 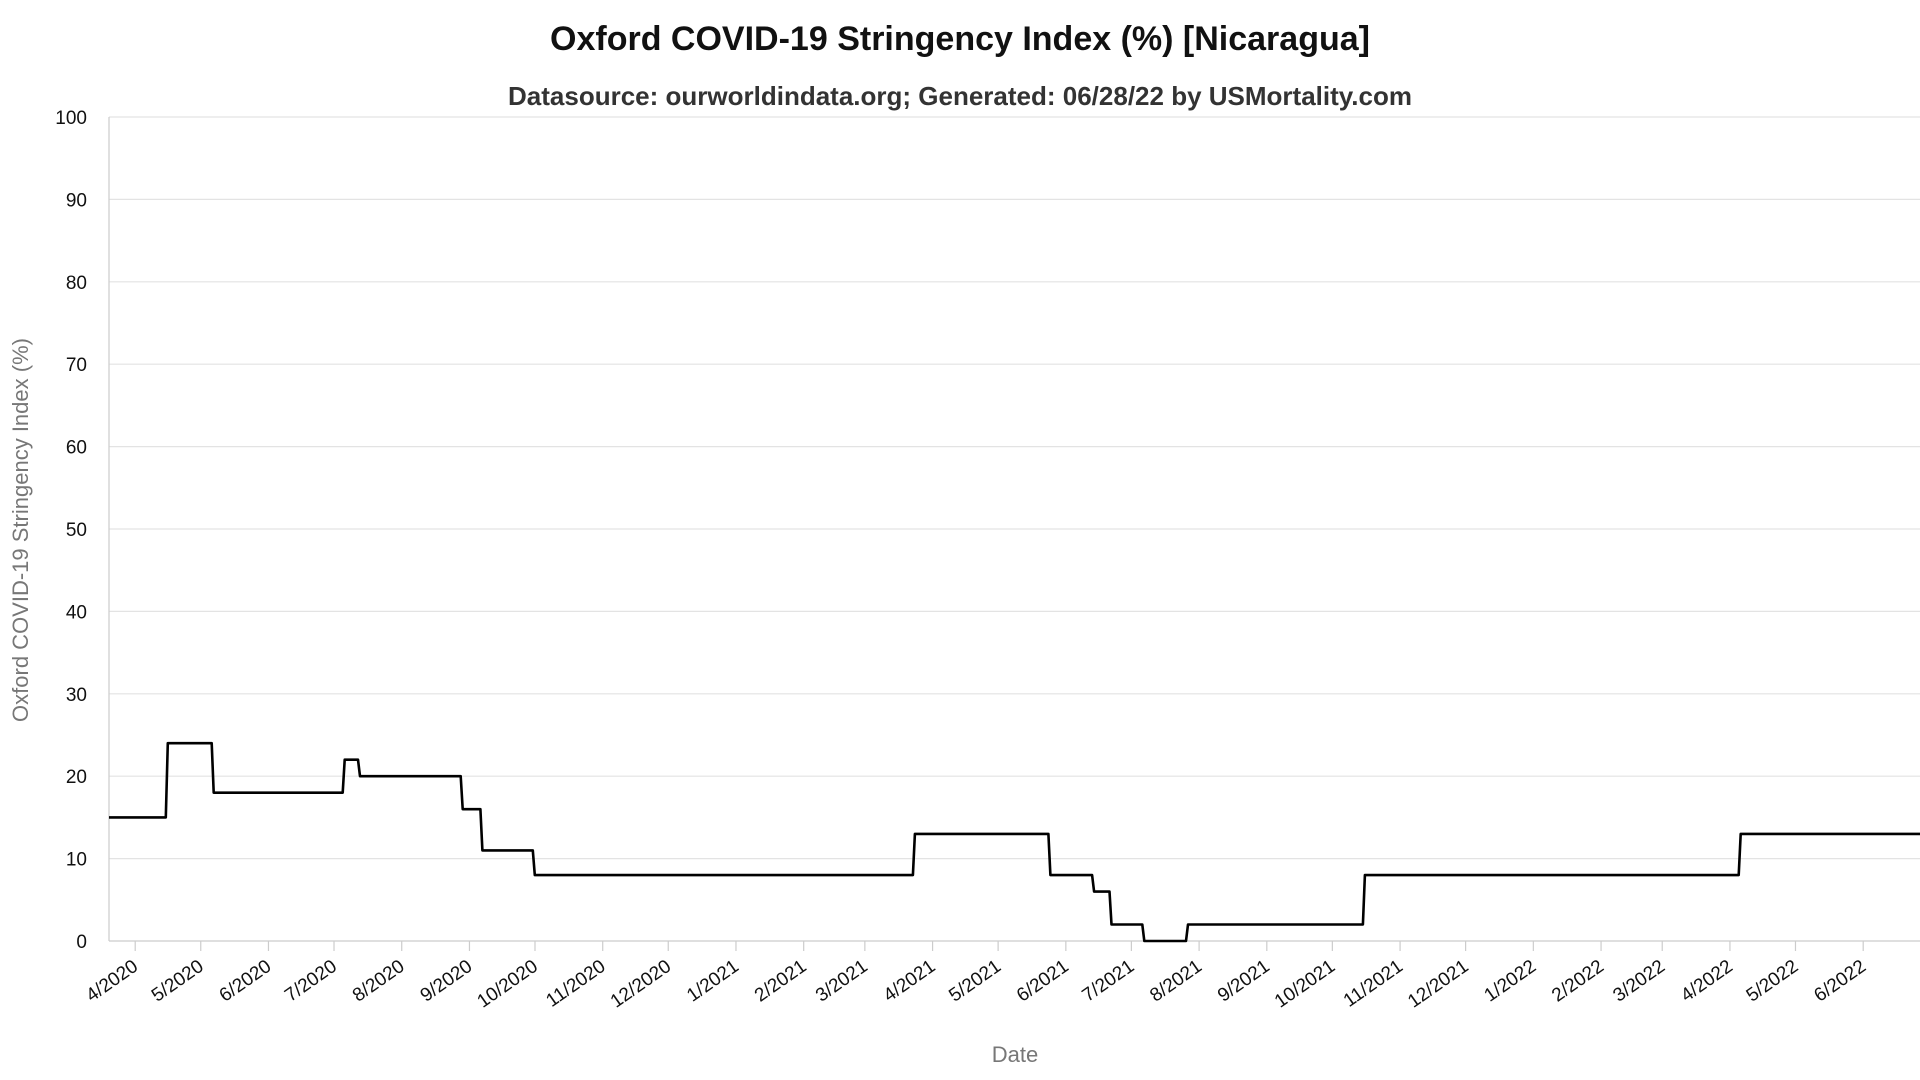 I want to click on y-tick-label-50: 50, so click(x=76, y=530).